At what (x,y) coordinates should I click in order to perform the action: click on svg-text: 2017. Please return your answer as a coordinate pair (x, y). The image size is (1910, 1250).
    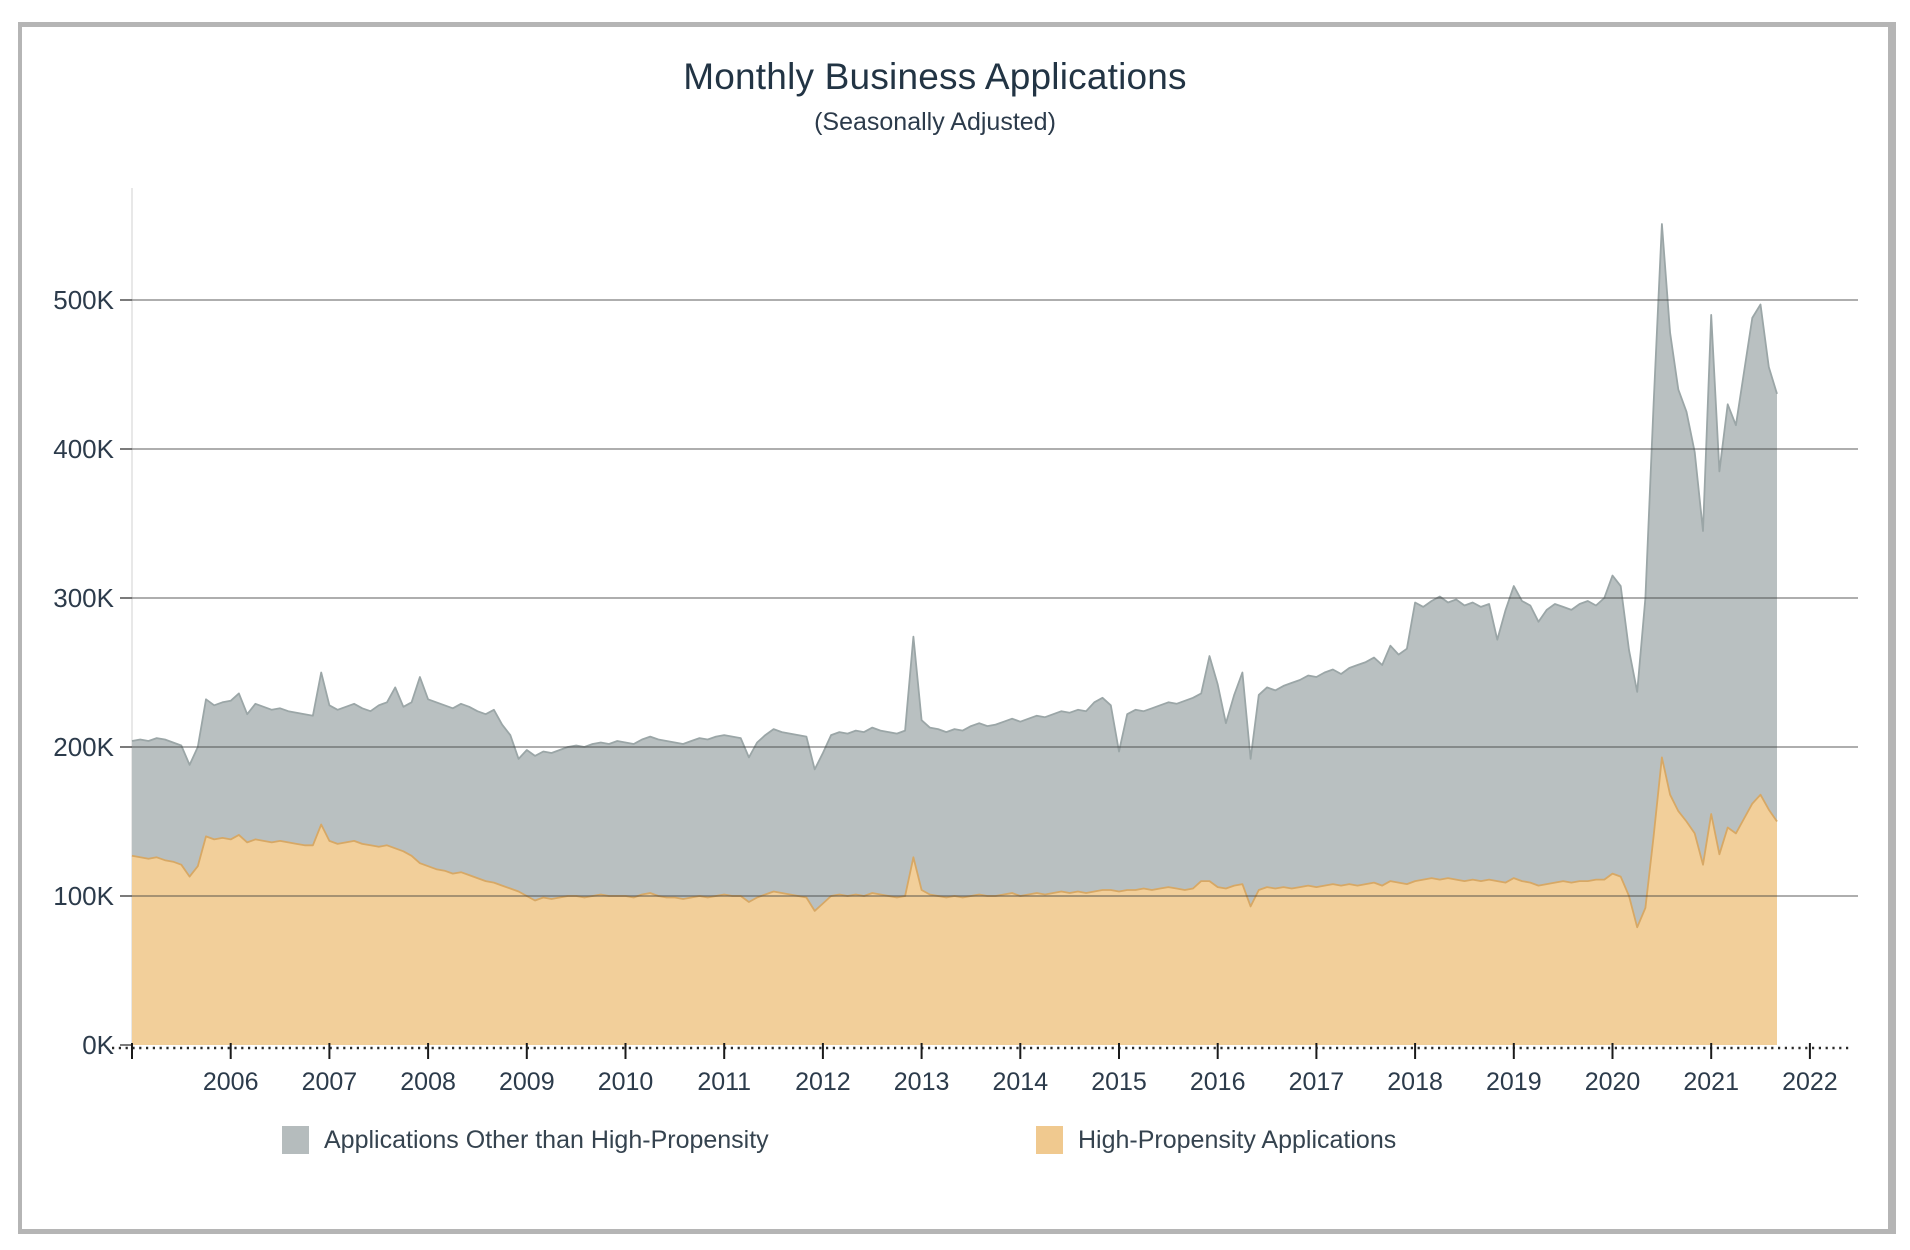
    Looking at the image, I should click on (1317, 1082).